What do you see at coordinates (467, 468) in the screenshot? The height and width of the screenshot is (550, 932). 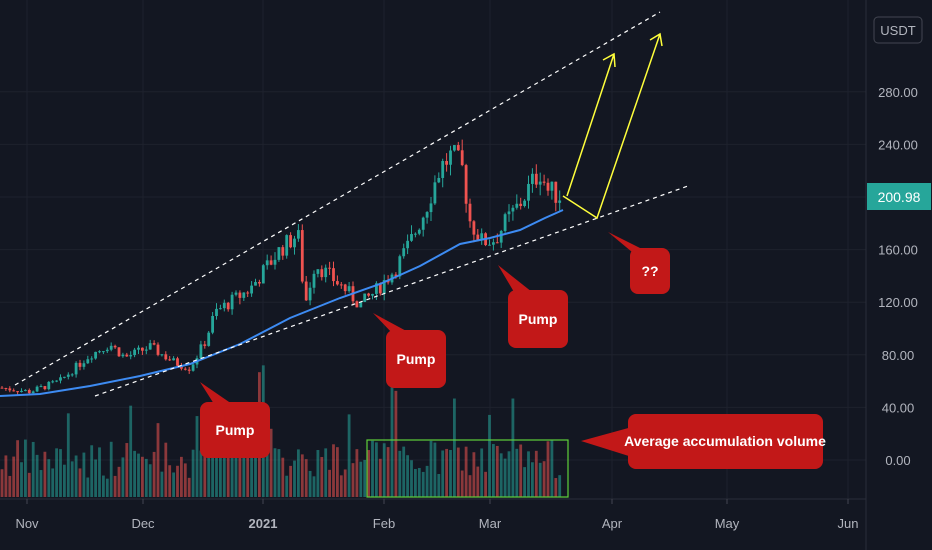 I see `accumulation-volume-box` at bounding box center [467, 468].